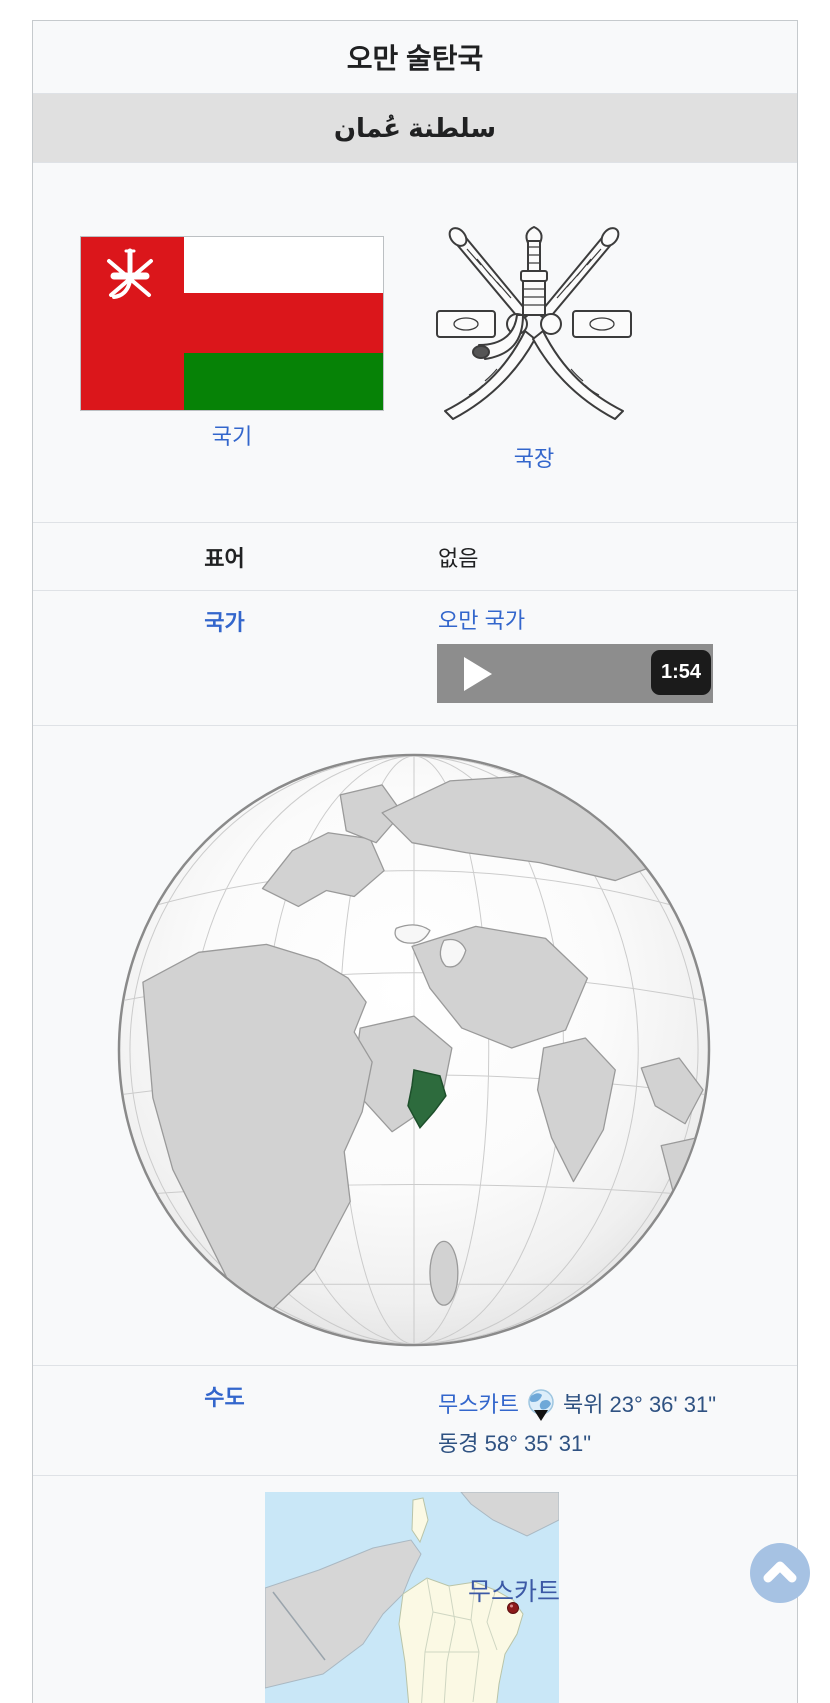 The width and height of the screenshot is (830, 1703). Describe the element at coordinates (534, 458) in the screenshot. I see `emblem-link: 국장` at that location.